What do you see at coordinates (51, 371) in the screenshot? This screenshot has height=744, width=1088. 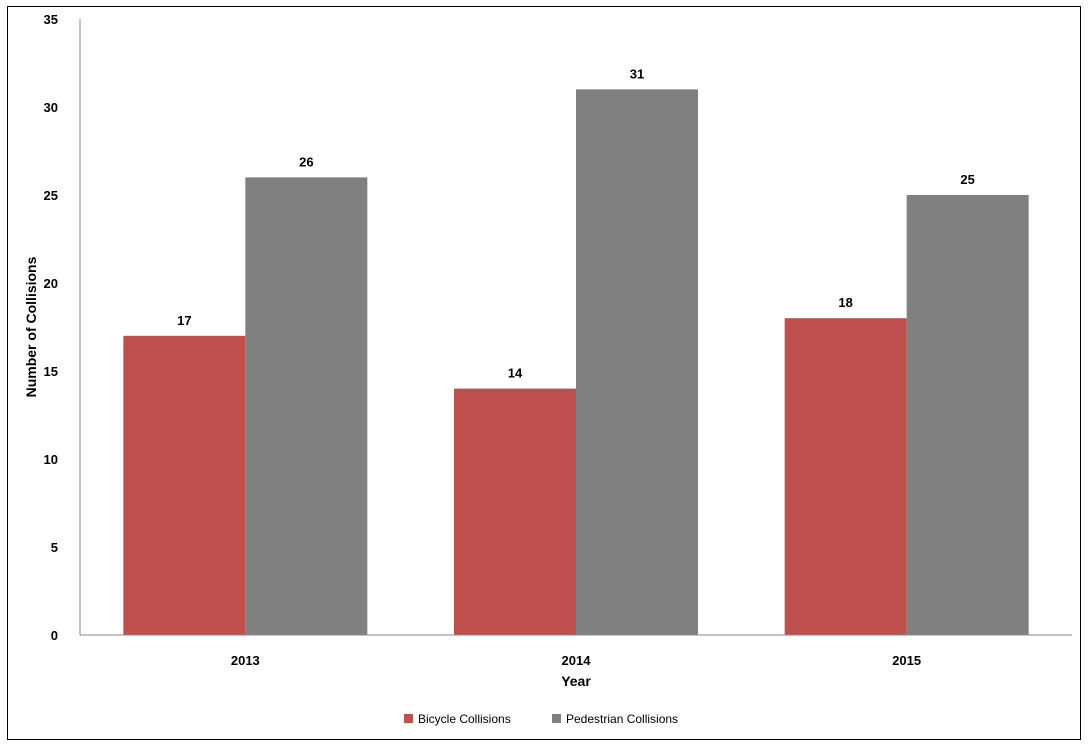 I see `y-tick-label: 15` at bounding box center [51, 371].